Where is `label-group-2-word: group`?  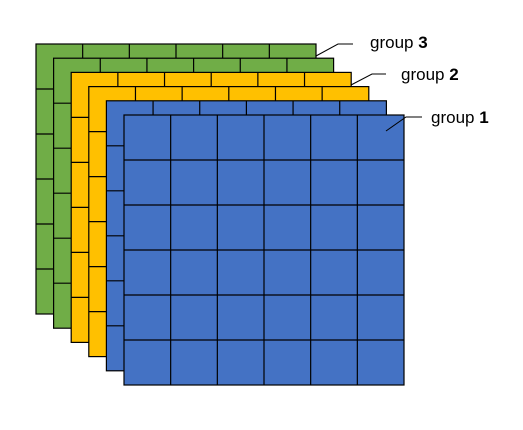
label-group-2-word: group is located at coordinates (423, 74).